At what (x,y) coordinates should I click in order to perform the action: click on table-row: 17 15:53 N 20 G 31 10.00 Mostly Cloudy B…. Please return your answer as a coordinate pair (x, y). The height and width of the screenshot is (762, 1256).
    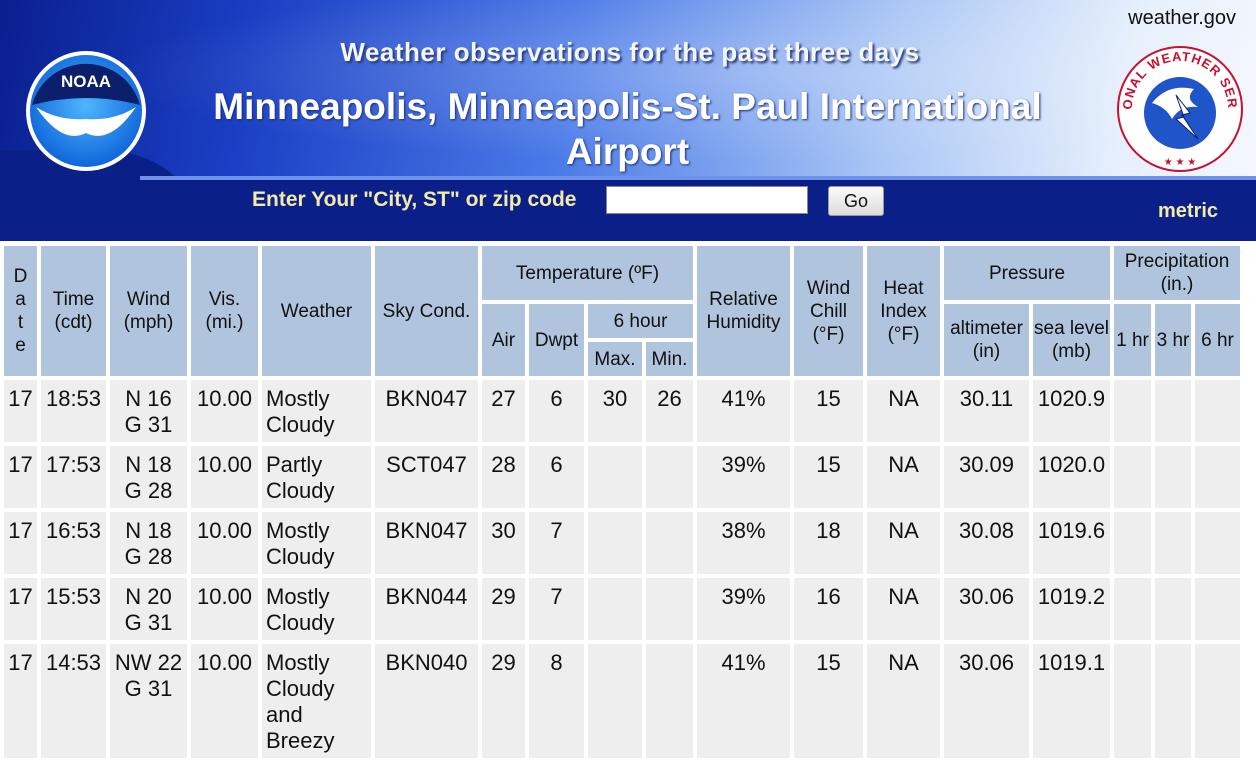
    Looking at the image, I should click on (622, 609).